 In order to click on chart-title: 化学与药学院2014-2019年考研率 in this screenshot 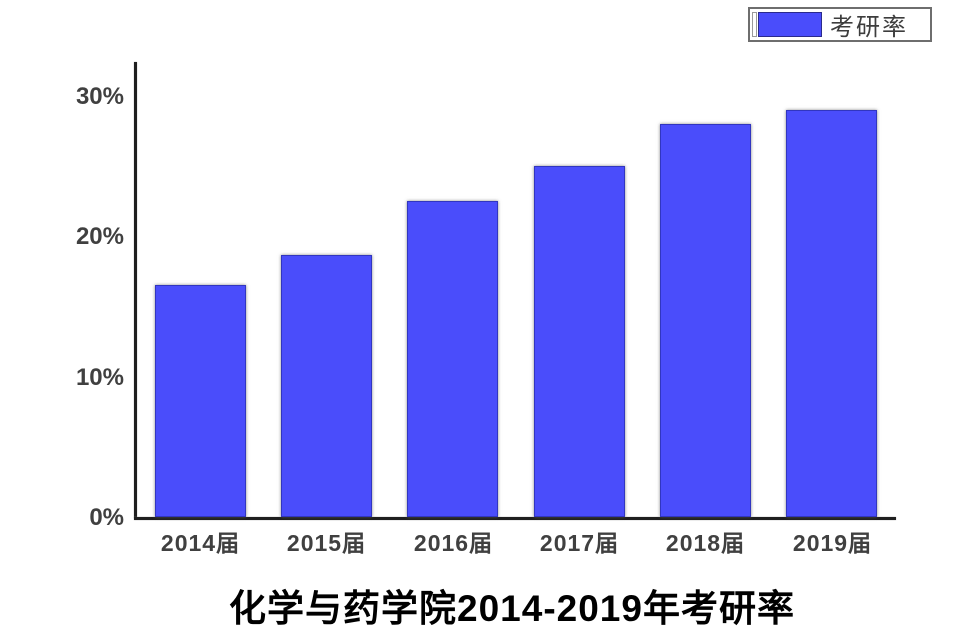, I will do `click(512, 608)`.